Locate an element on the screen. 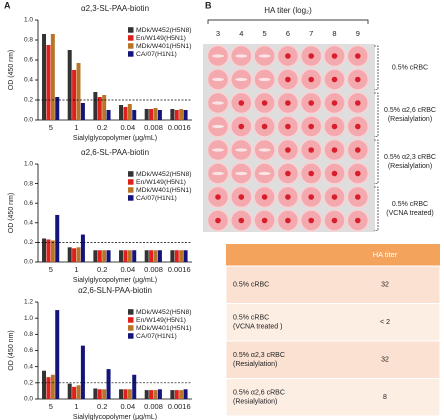 This screenshot has height=420, width=444. table-header is located at coordinates (333, 255).